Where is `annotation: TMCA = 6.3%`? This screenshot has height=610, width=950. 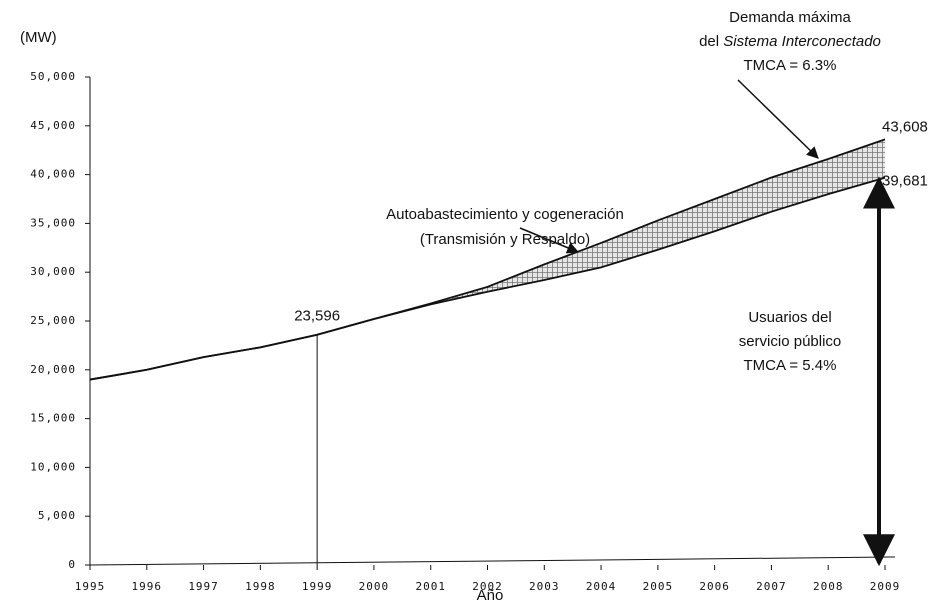 annotation: TMCA = 6.3% is located at coordinates (790, 65).